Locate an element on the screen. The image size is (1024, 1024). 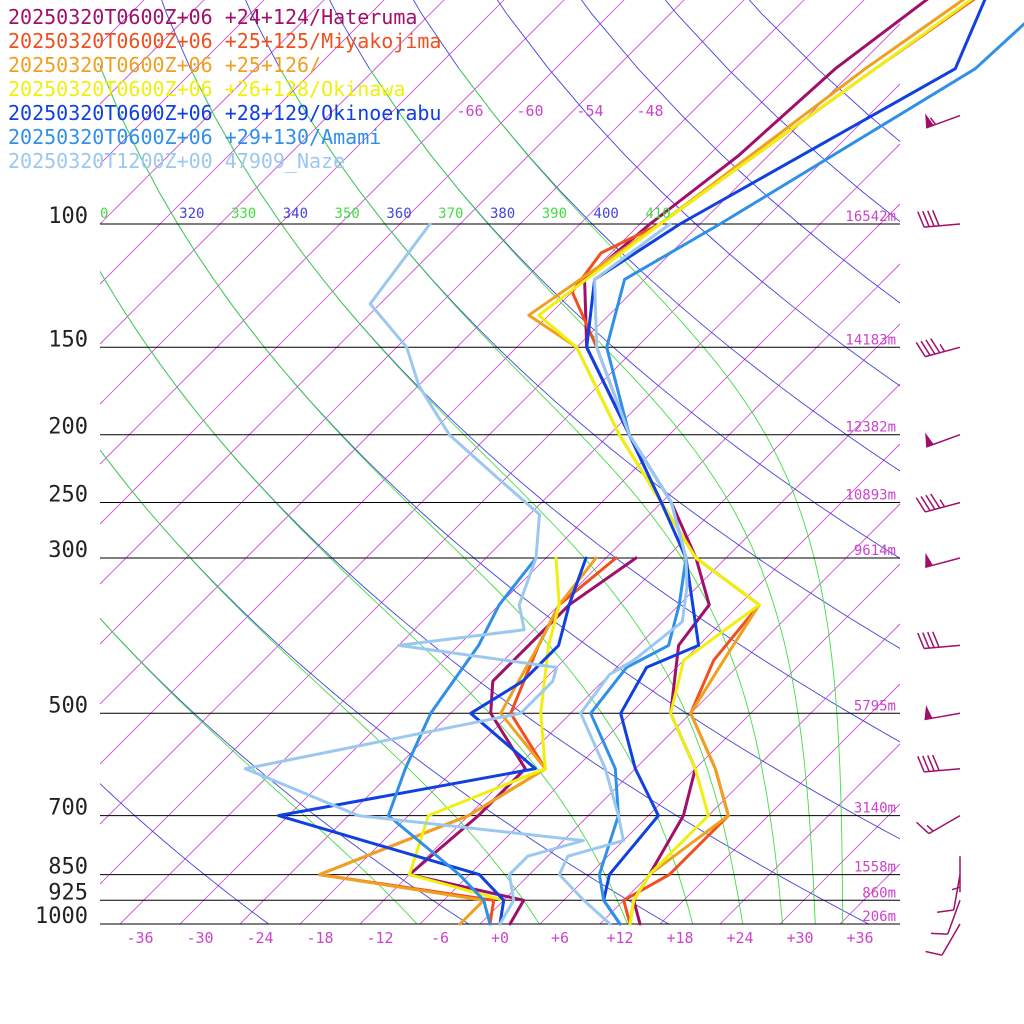
height-label-200: 12382m is located at coordinates (870, 428).